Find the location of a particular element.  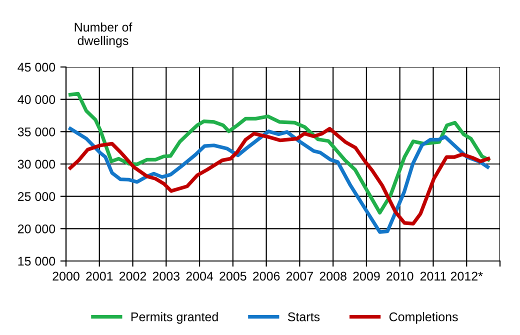

legend-label: Starts is located at coordinates (304, 317).